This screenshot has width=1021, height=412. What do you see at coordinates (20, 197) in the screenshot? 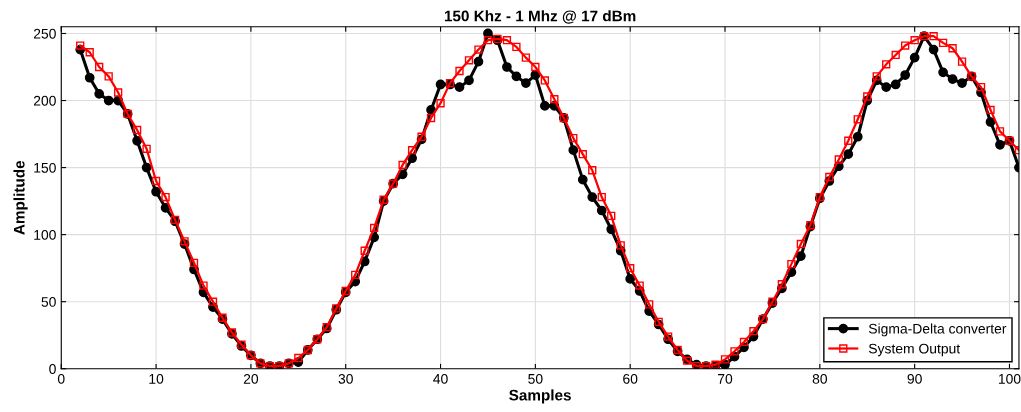
I see `y-axis-title: Amplitude` at bounding box center [20, 197].